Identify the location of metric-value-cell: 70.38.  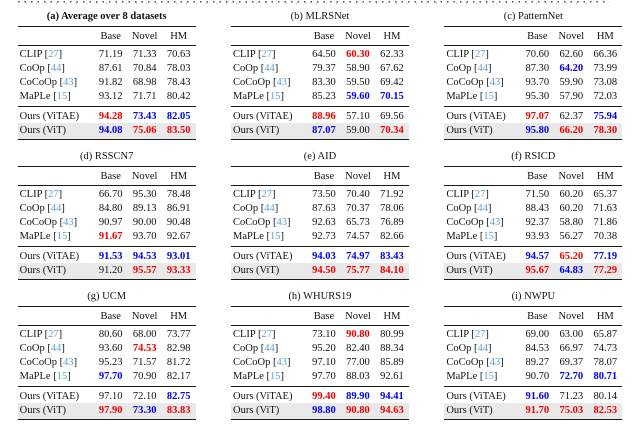
(605, 236).